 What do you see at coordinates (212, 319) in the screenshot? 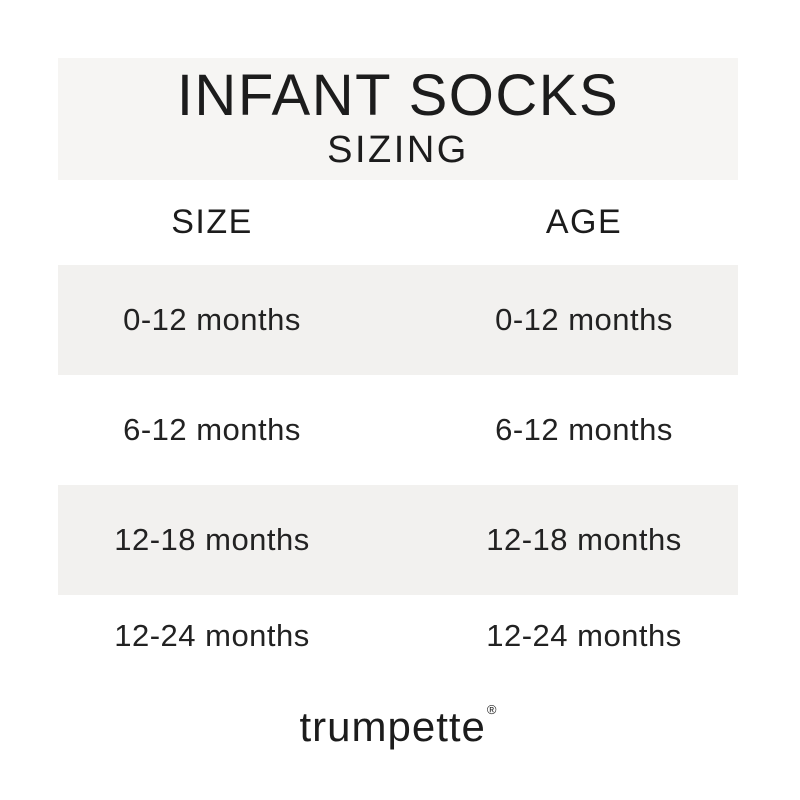
I see `size-cell: 0-12 months` at bounding box center [212, 319].